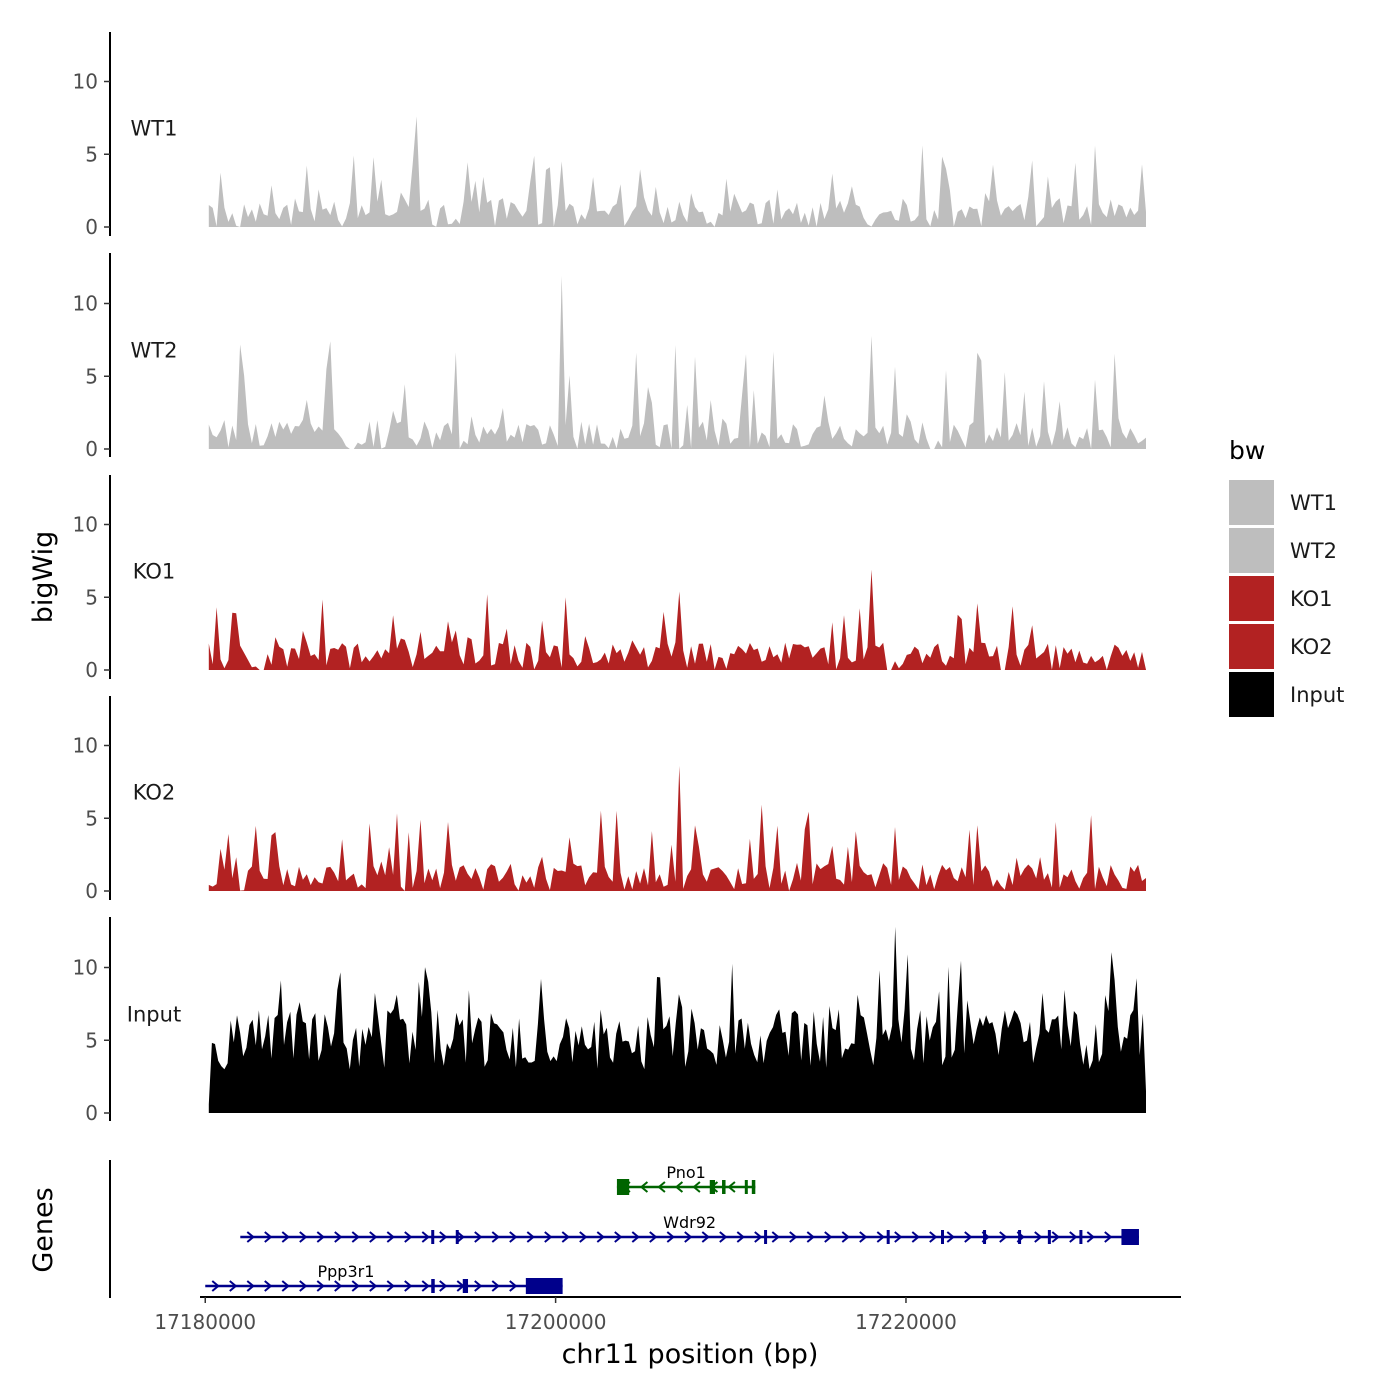  I want to click on legend-key-WT2, so click(1251, 550).